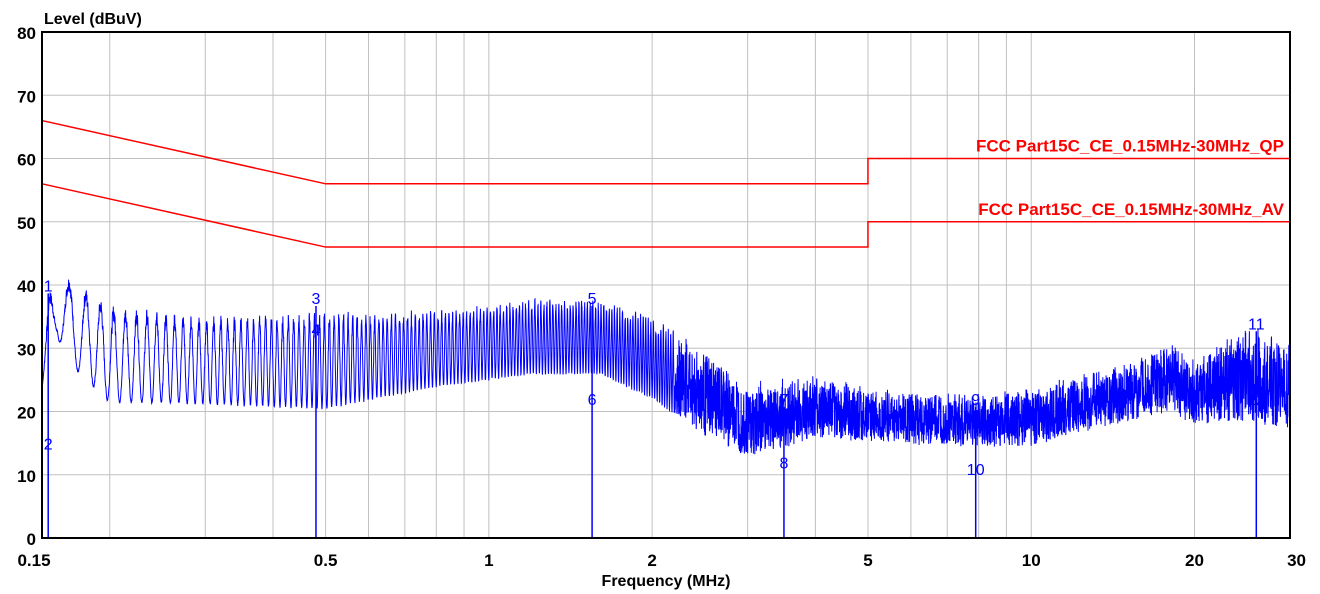 Image resolution: width=1320 pixels, height=594 pixels. What do you see at coordinates (488, 560) in the screenshot?
I see `x-tick-label: 1` at bounding box center [488, 560].